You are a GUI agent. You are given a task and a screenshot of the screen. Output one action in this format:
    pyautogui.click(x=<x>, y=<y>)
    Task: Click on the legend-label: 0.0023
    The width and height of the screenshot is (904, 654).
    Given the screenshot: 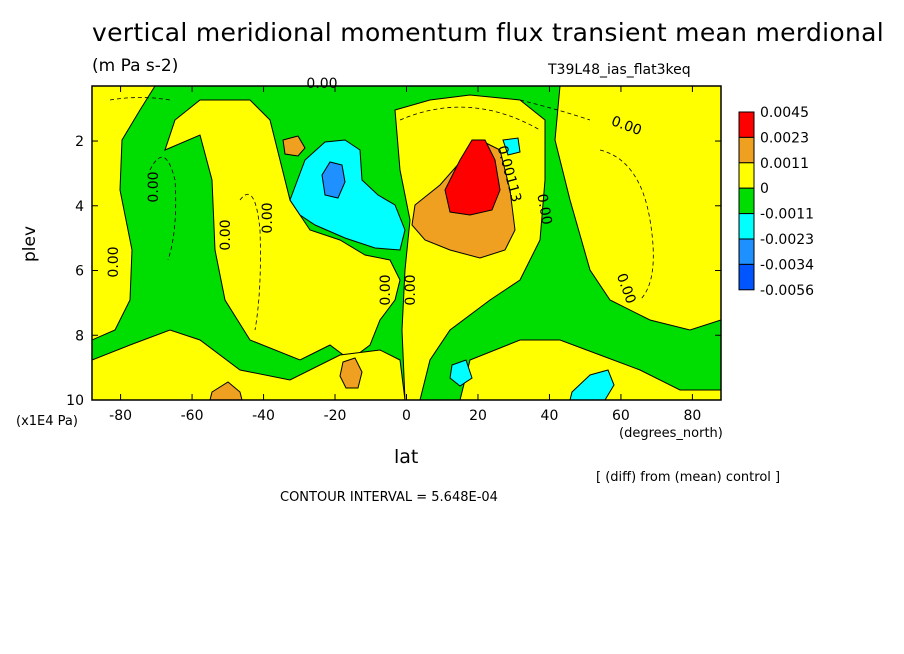 What is the action you would take?
    pyautogui.click(x=784, y=138)
    